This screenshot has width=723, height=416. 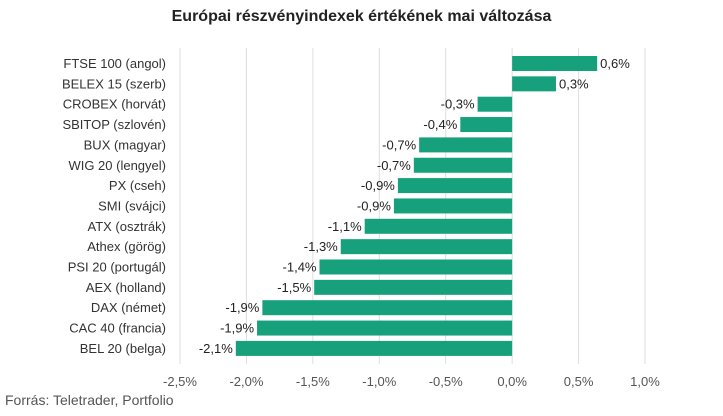 I want to click on category-label: WIG 20 (lengyel), so click(x=117, y=165).